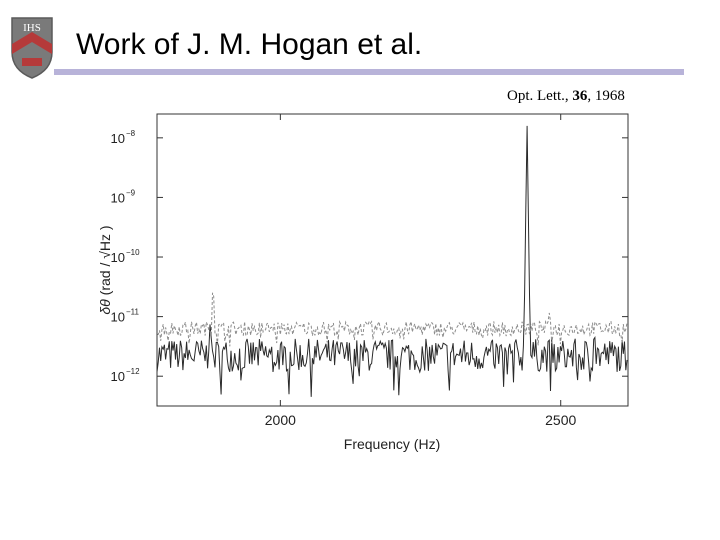  What do you see at coordinates (538, 96) in the screenshot?
I see `citation-journal: Opt. Lett.,` at bounding box center [538, 96].